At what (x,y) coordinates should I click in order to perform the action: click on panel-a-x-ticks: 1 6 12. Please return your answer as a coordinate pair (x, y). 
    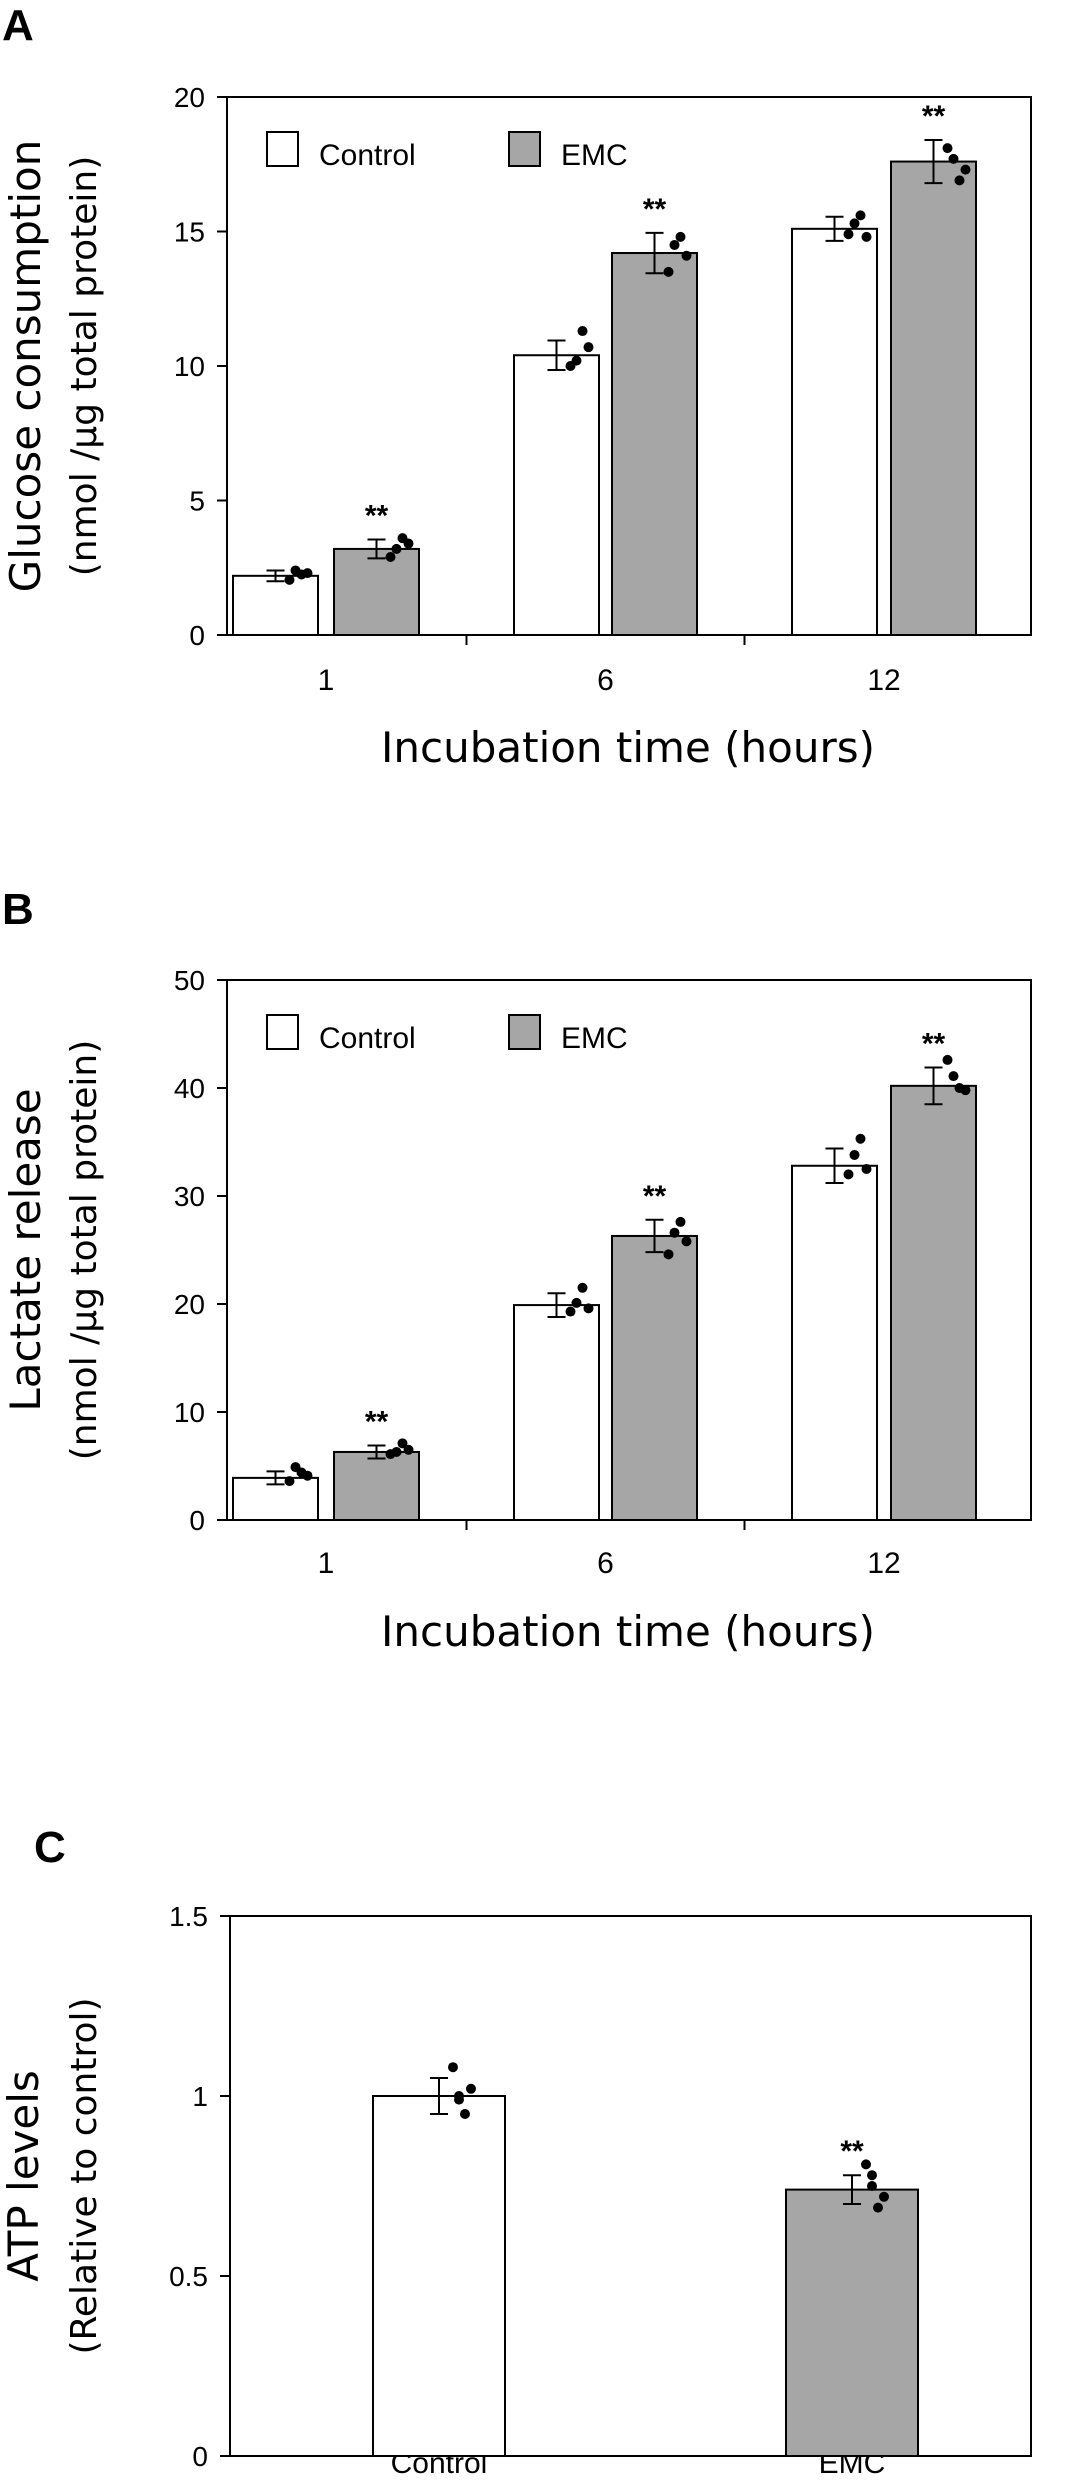
    Looking at the image, I should click on (609, 666).